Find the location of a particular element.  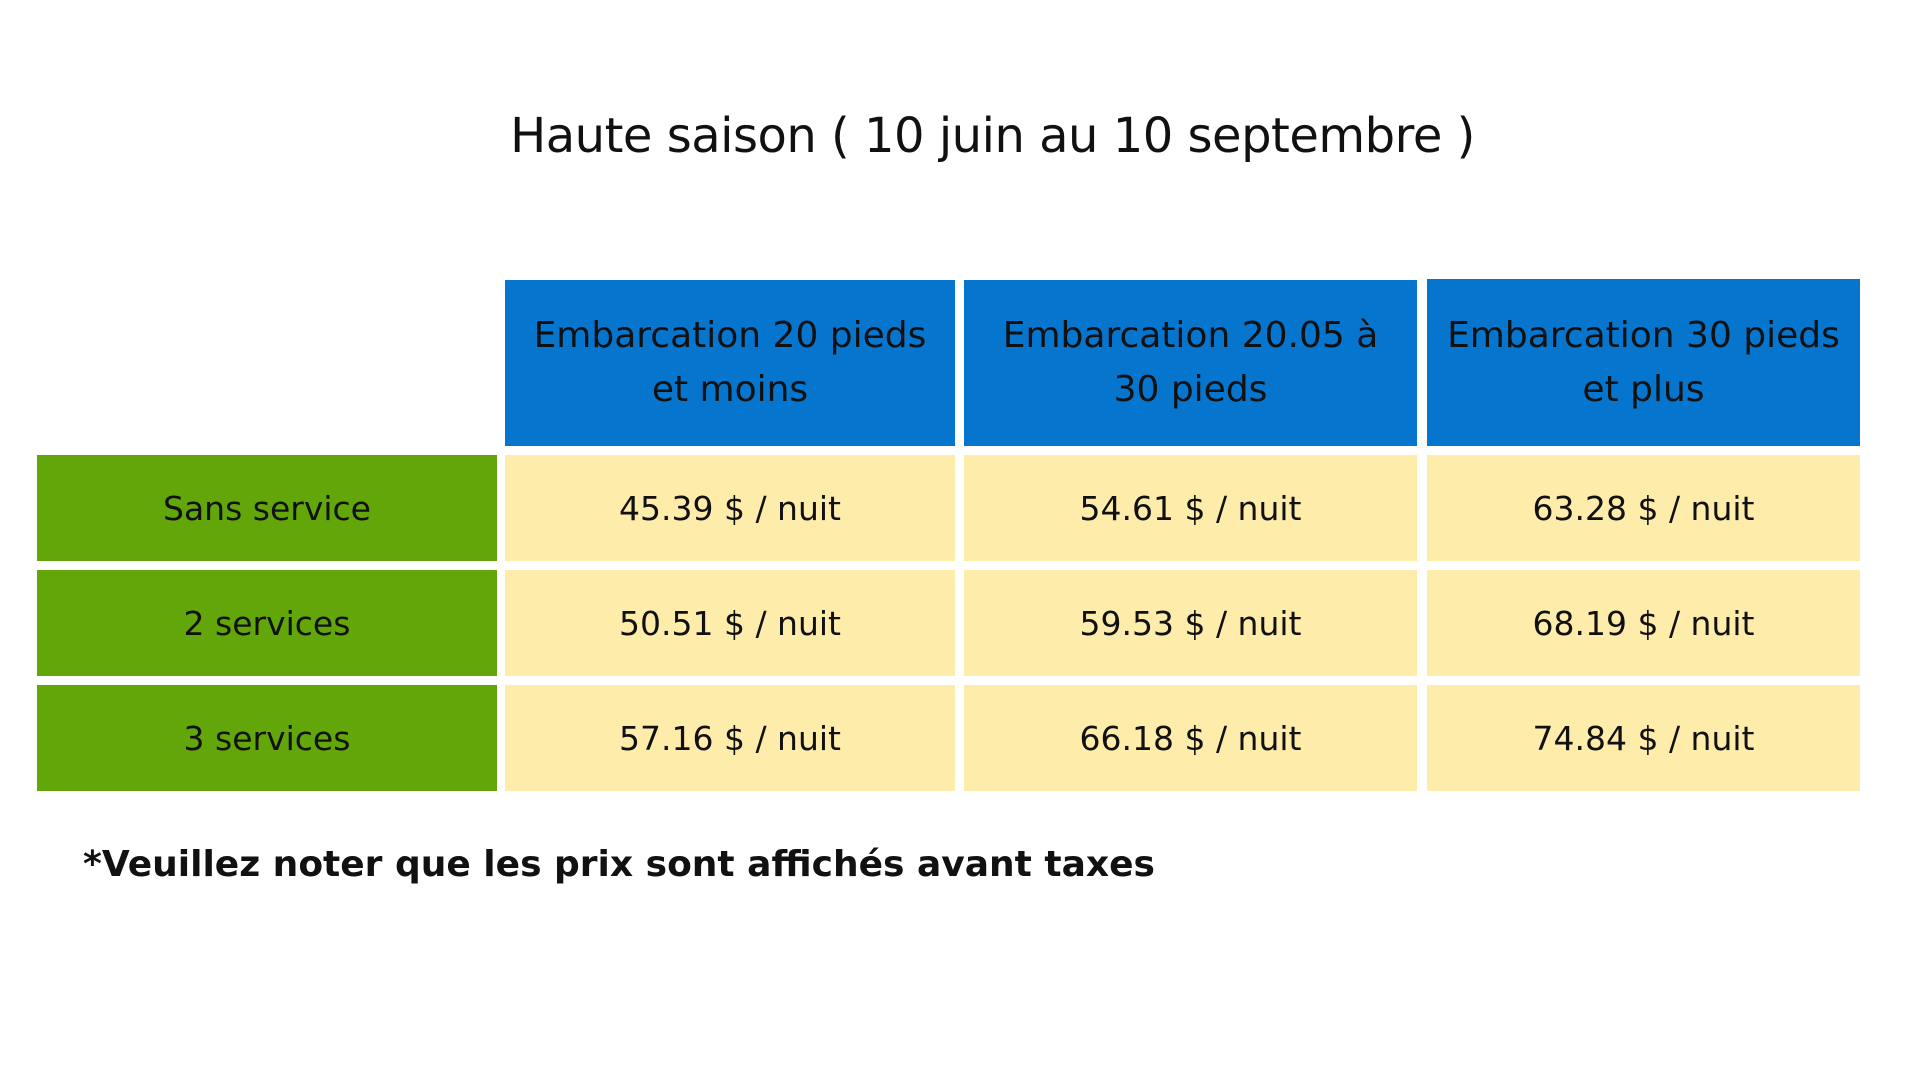

page-title: Haute saison ( 10 juin au 10 septembre ) is located at coordinates (992, 136).